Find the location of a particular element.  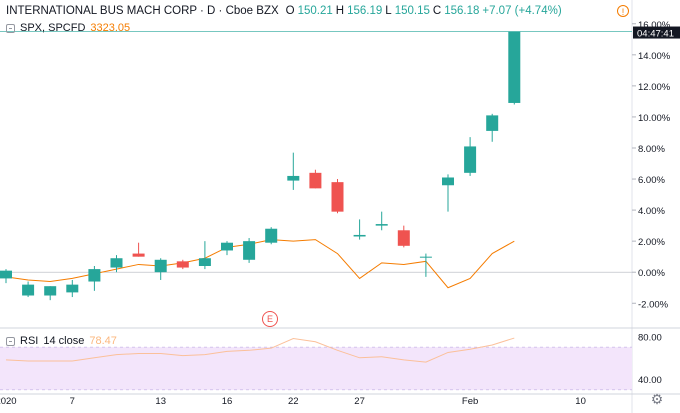

time-axis: 2020 7 13 16 22 27 Feb 10 is located at coordinates (293, 401).